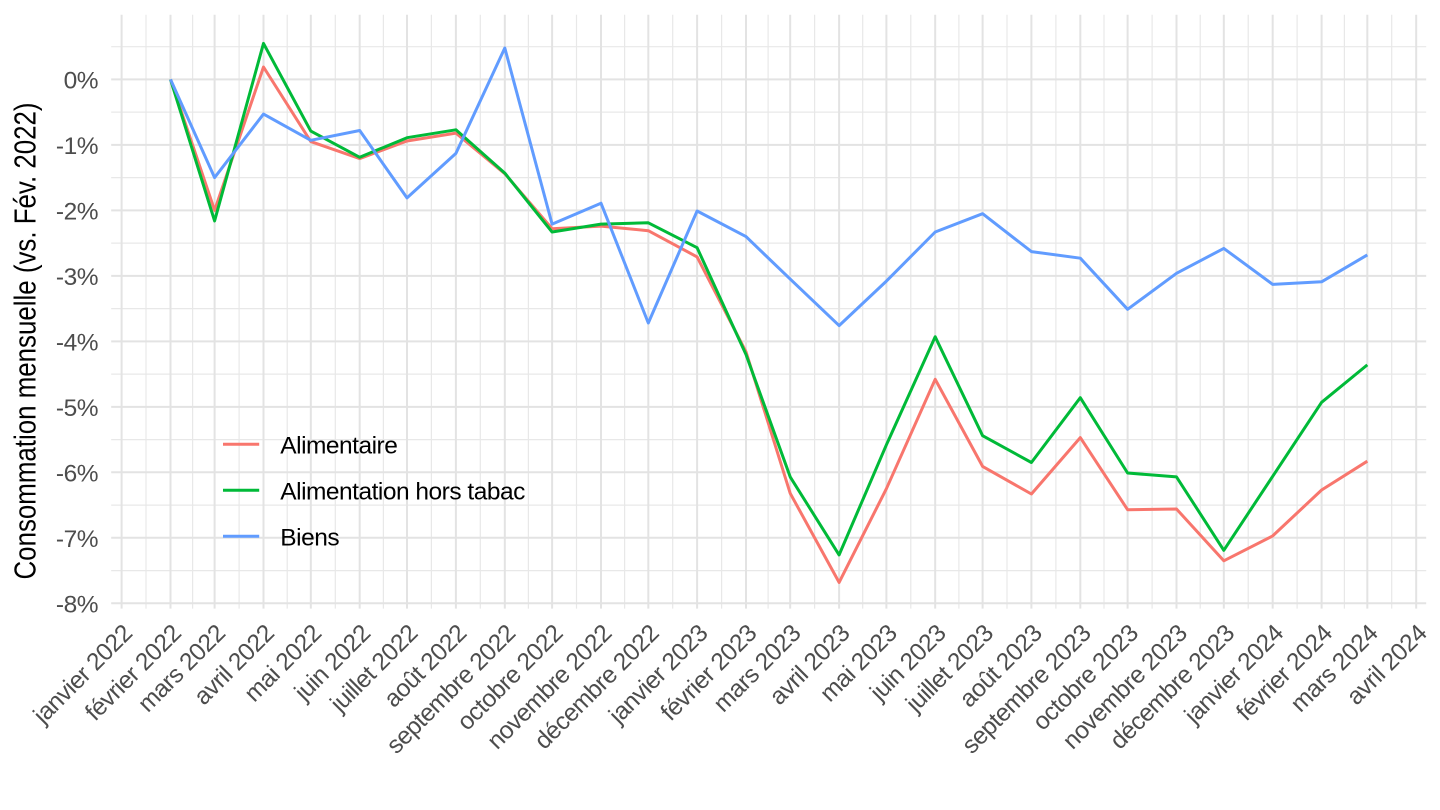 Image resolution: width=1440 pixels, height=810 pixels. Describe the element at coordinates (77, 408) in the screenshot. I see `svg-text: -5%` at that location.